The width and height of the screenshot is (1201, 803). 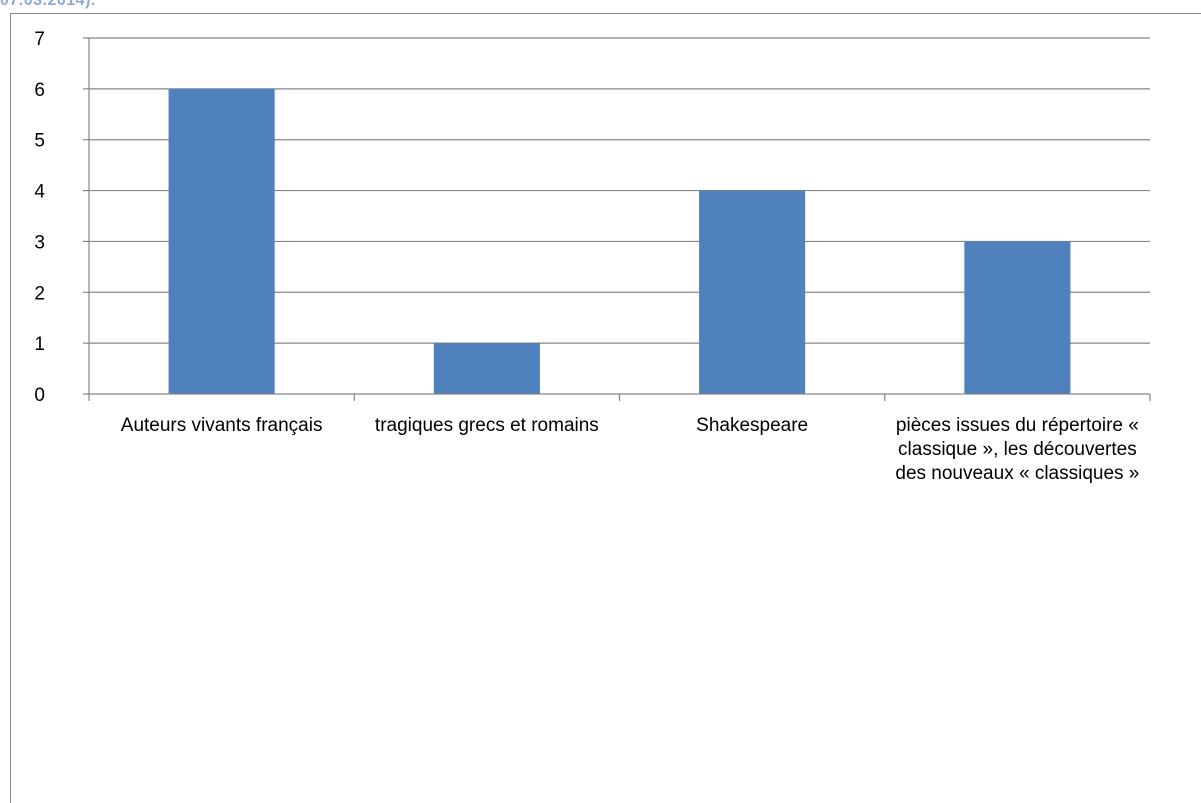 What do you see at coordinates (39, 141) in the screenshot?
I see `y-tick-label: 5` at bounding box center [39, 141].